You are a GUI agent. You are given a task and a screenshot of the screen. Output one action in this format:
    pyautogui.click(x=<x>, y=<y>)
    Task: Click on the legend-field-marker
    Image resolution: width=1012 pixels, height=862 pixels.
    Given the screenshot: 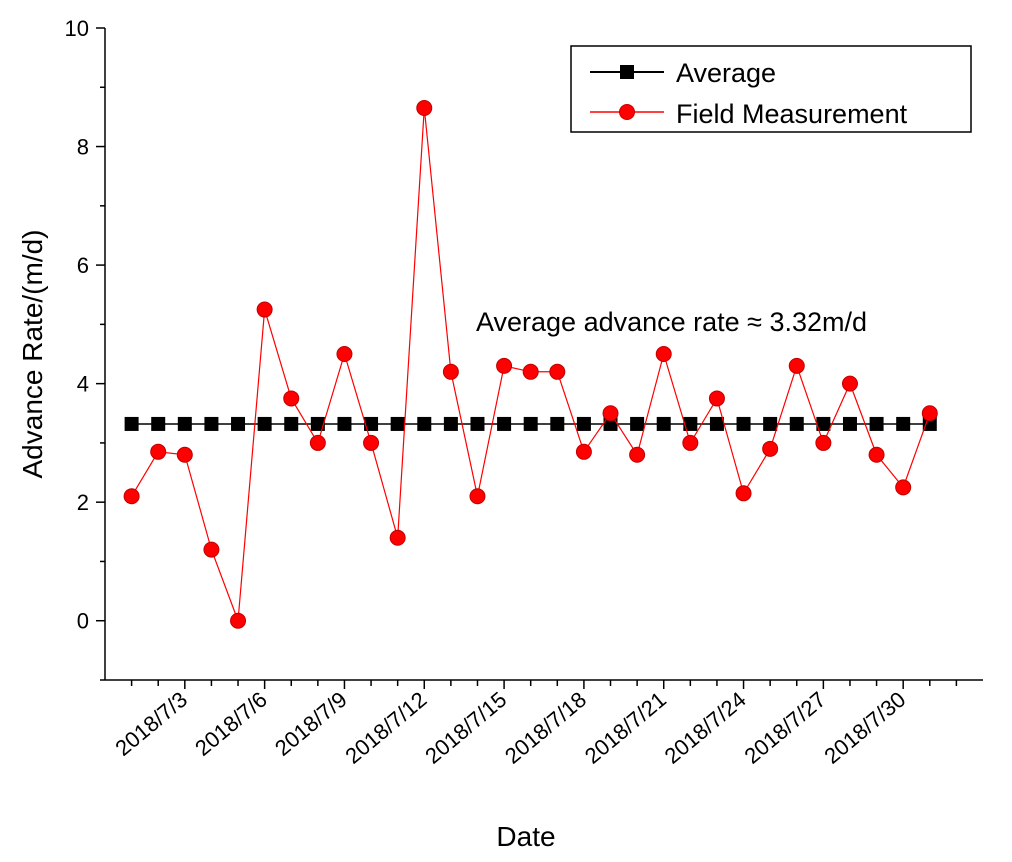 What is the action you would take?
    pyautogui.click(x=627, y=112)
    